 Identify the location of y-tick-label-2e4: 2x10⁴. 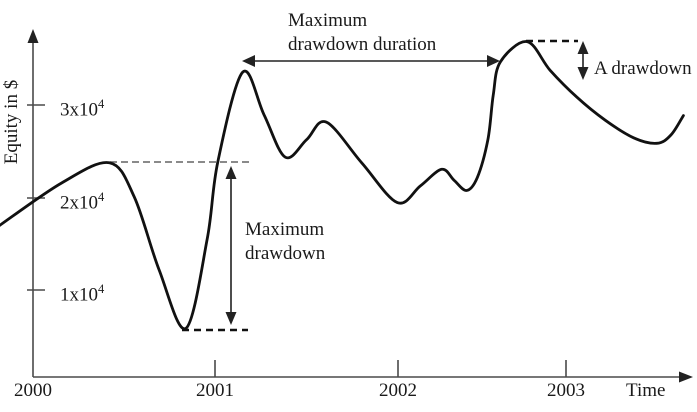
(82, 200).